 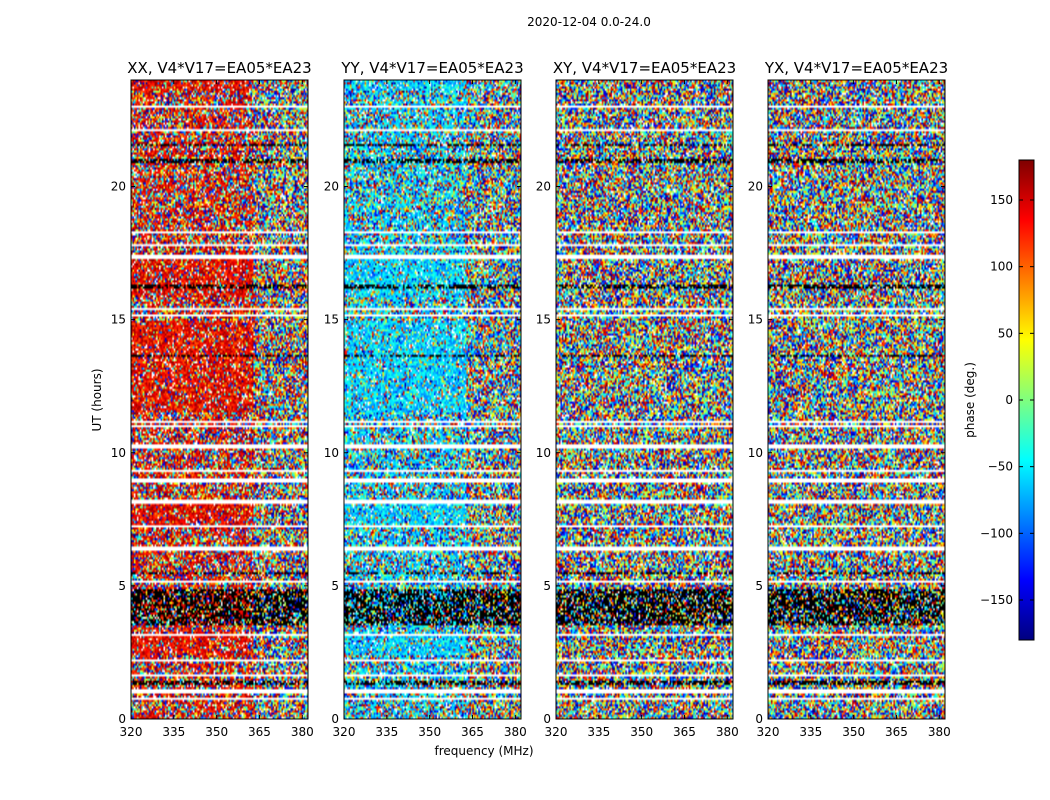 What do you see at coordinates (589, 22) in the screenshot?
I see `figure-title: 2020-12-04 0.0-24.0` at bounding box center [589, 22].